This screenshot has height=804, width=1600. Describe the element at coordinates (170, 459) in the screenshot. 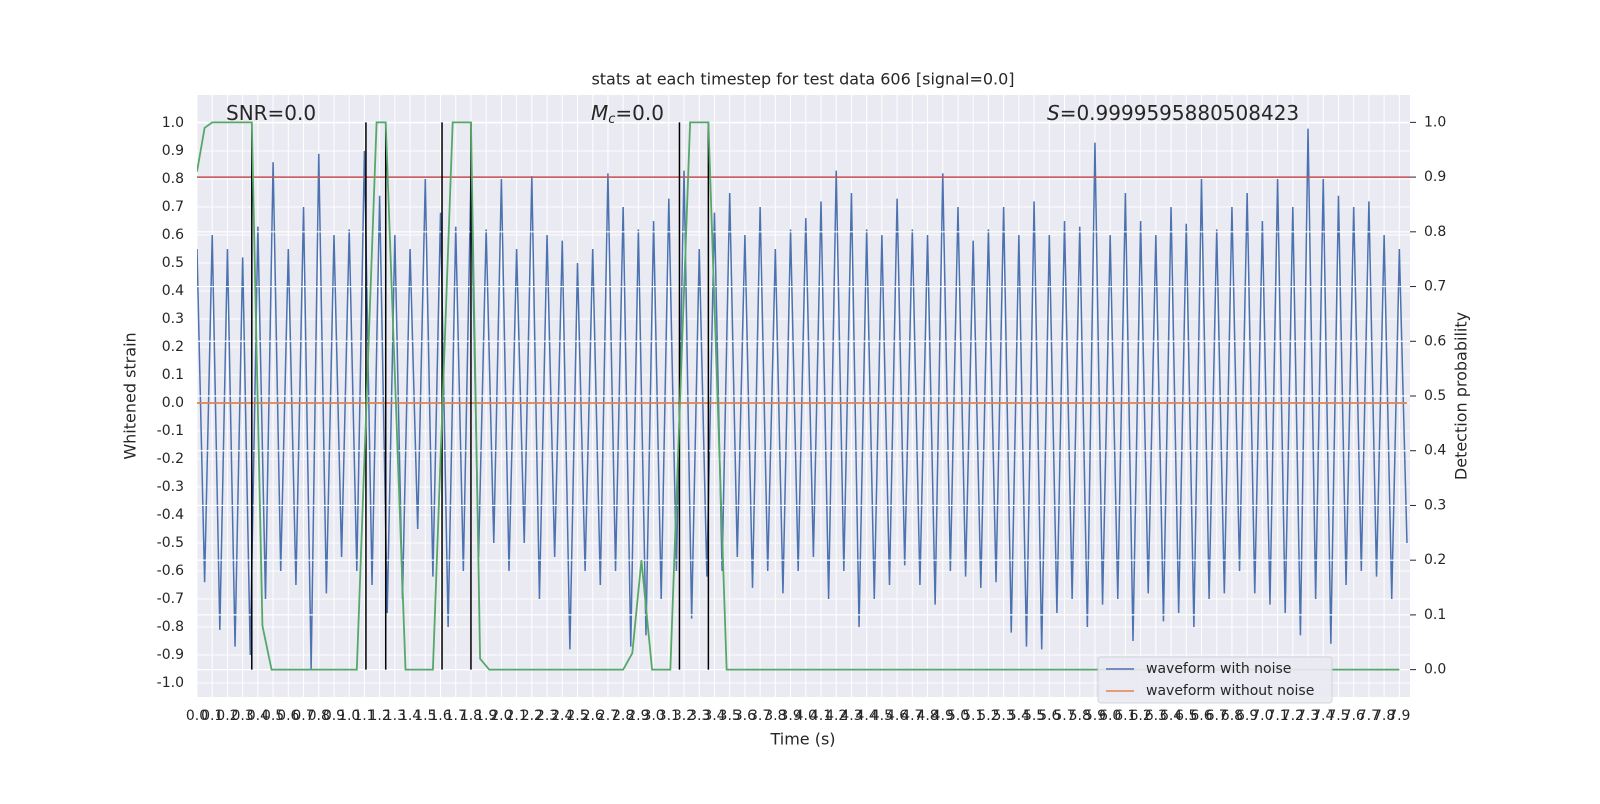

I see `y-tick-label: -0.2` at that location.